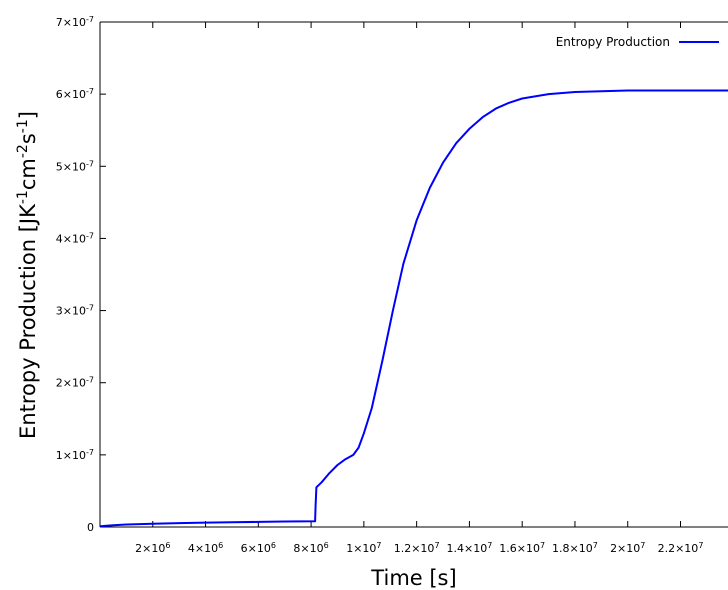  Describe the element at coordinates (413, 578) in the screenshot. I see `x-axis-title: Time [s]` at that location.